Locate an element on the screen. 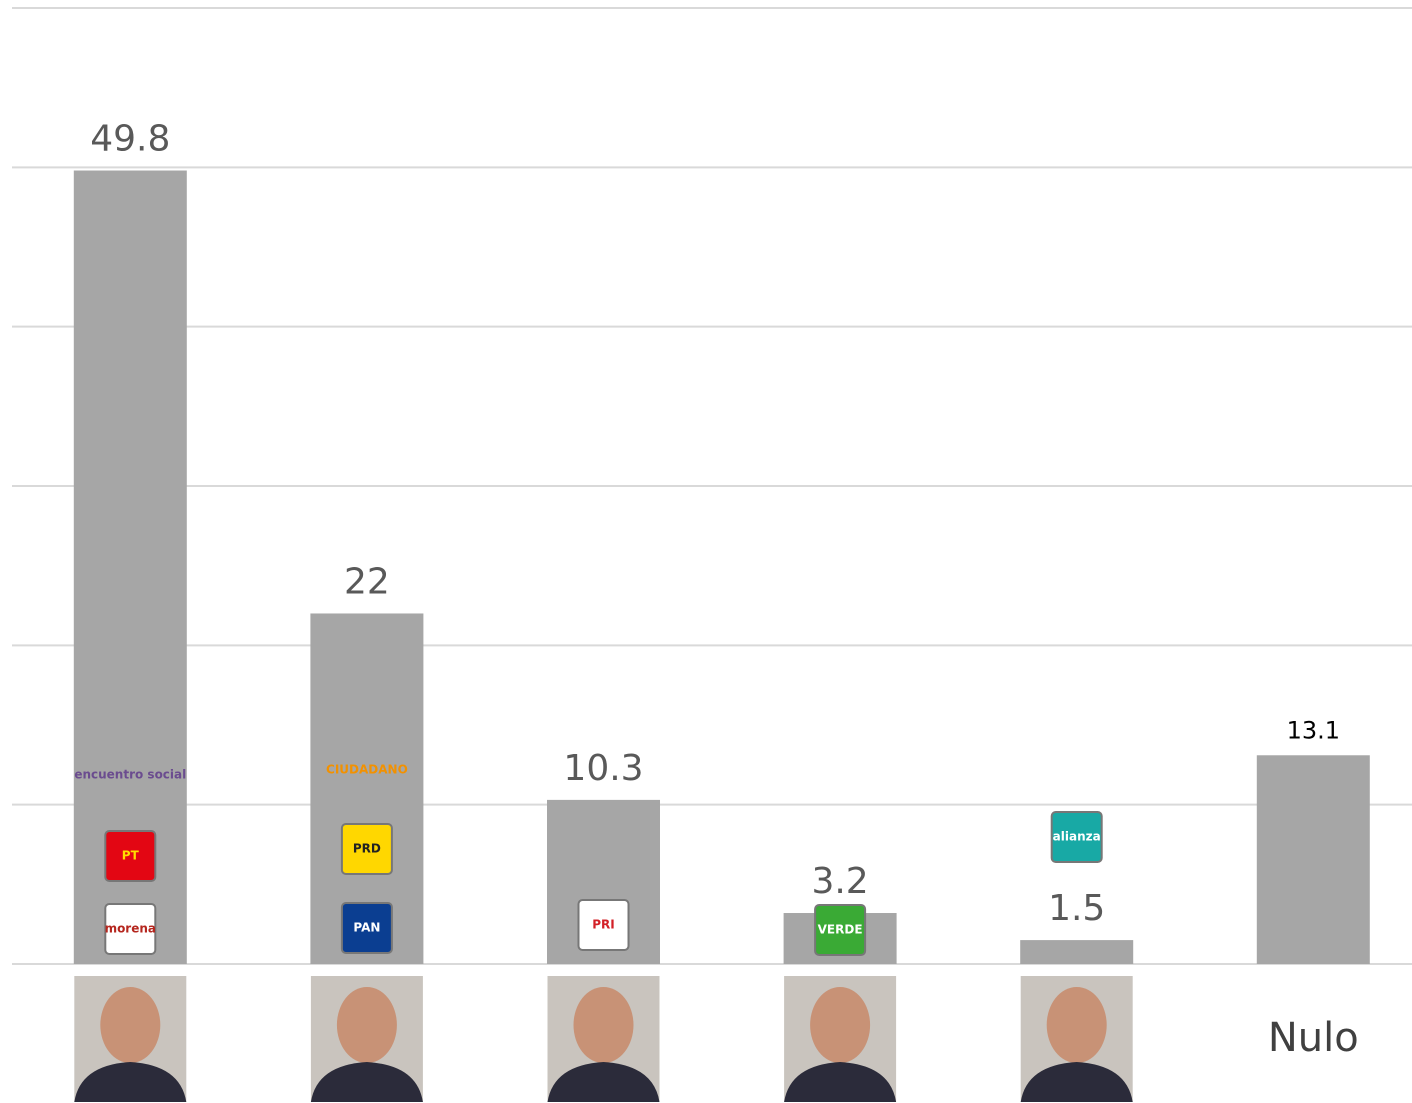  party-logo: PRI is located at coordinates (603, 925).